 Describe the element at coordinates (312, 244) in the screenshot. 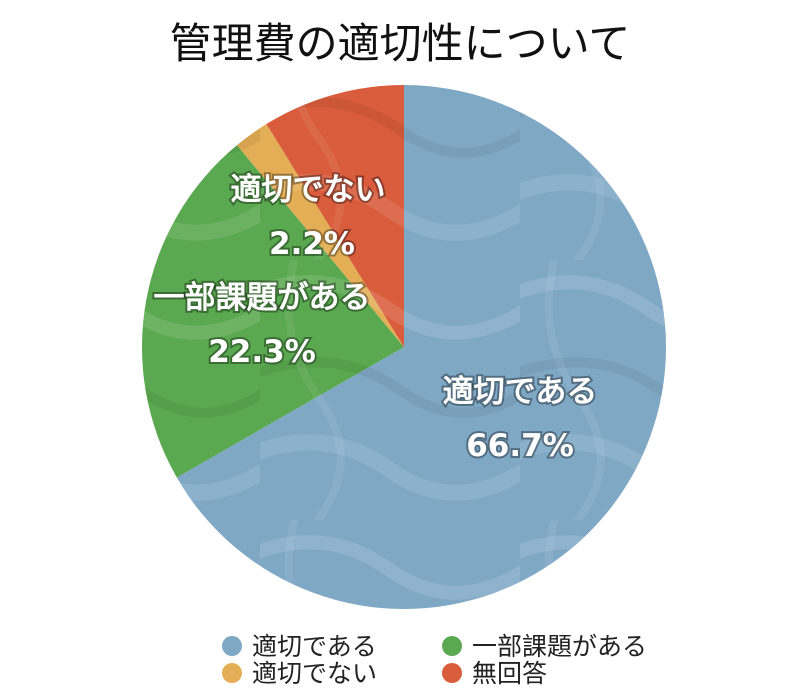

I see `slice-label-inappropriate-value: 2.2%` at that location.